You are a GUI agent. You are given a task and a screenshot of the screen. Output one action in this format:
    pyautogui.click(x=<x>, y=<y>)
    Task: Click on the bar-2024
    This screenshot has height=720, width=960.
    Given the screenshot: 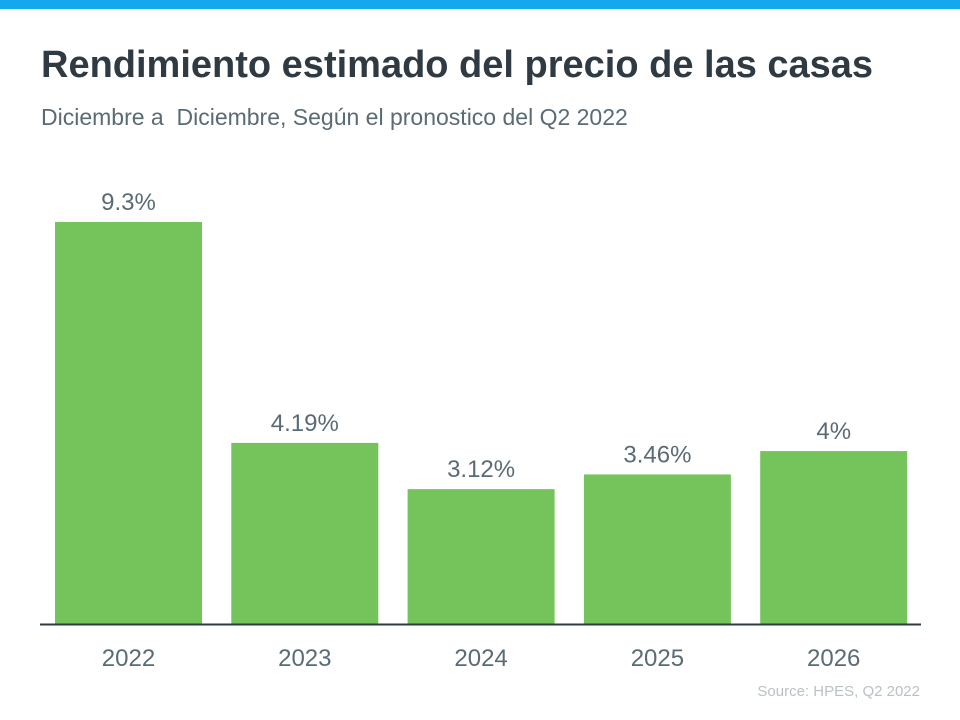 What is the action you would take?
    pyautogui.click(x=481, y=556)
    